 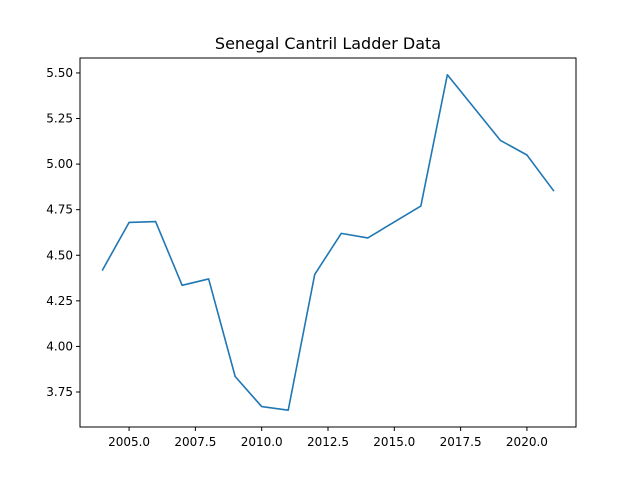 What do you see at coordinates (59, 392) in the screenshot?
I see `y-tick-label: 3.75` at bounding box center [59, 392].